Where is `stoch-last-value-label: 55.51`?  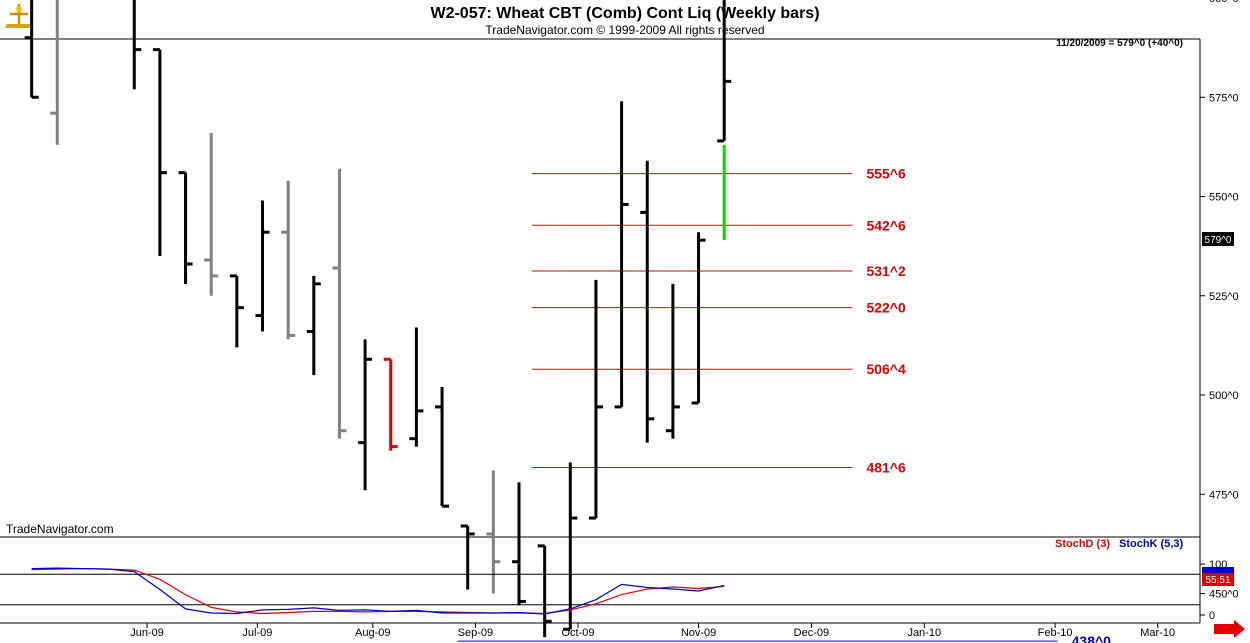 stoch-last-value-label: 55.51 is located at coordinates (1217, 580).